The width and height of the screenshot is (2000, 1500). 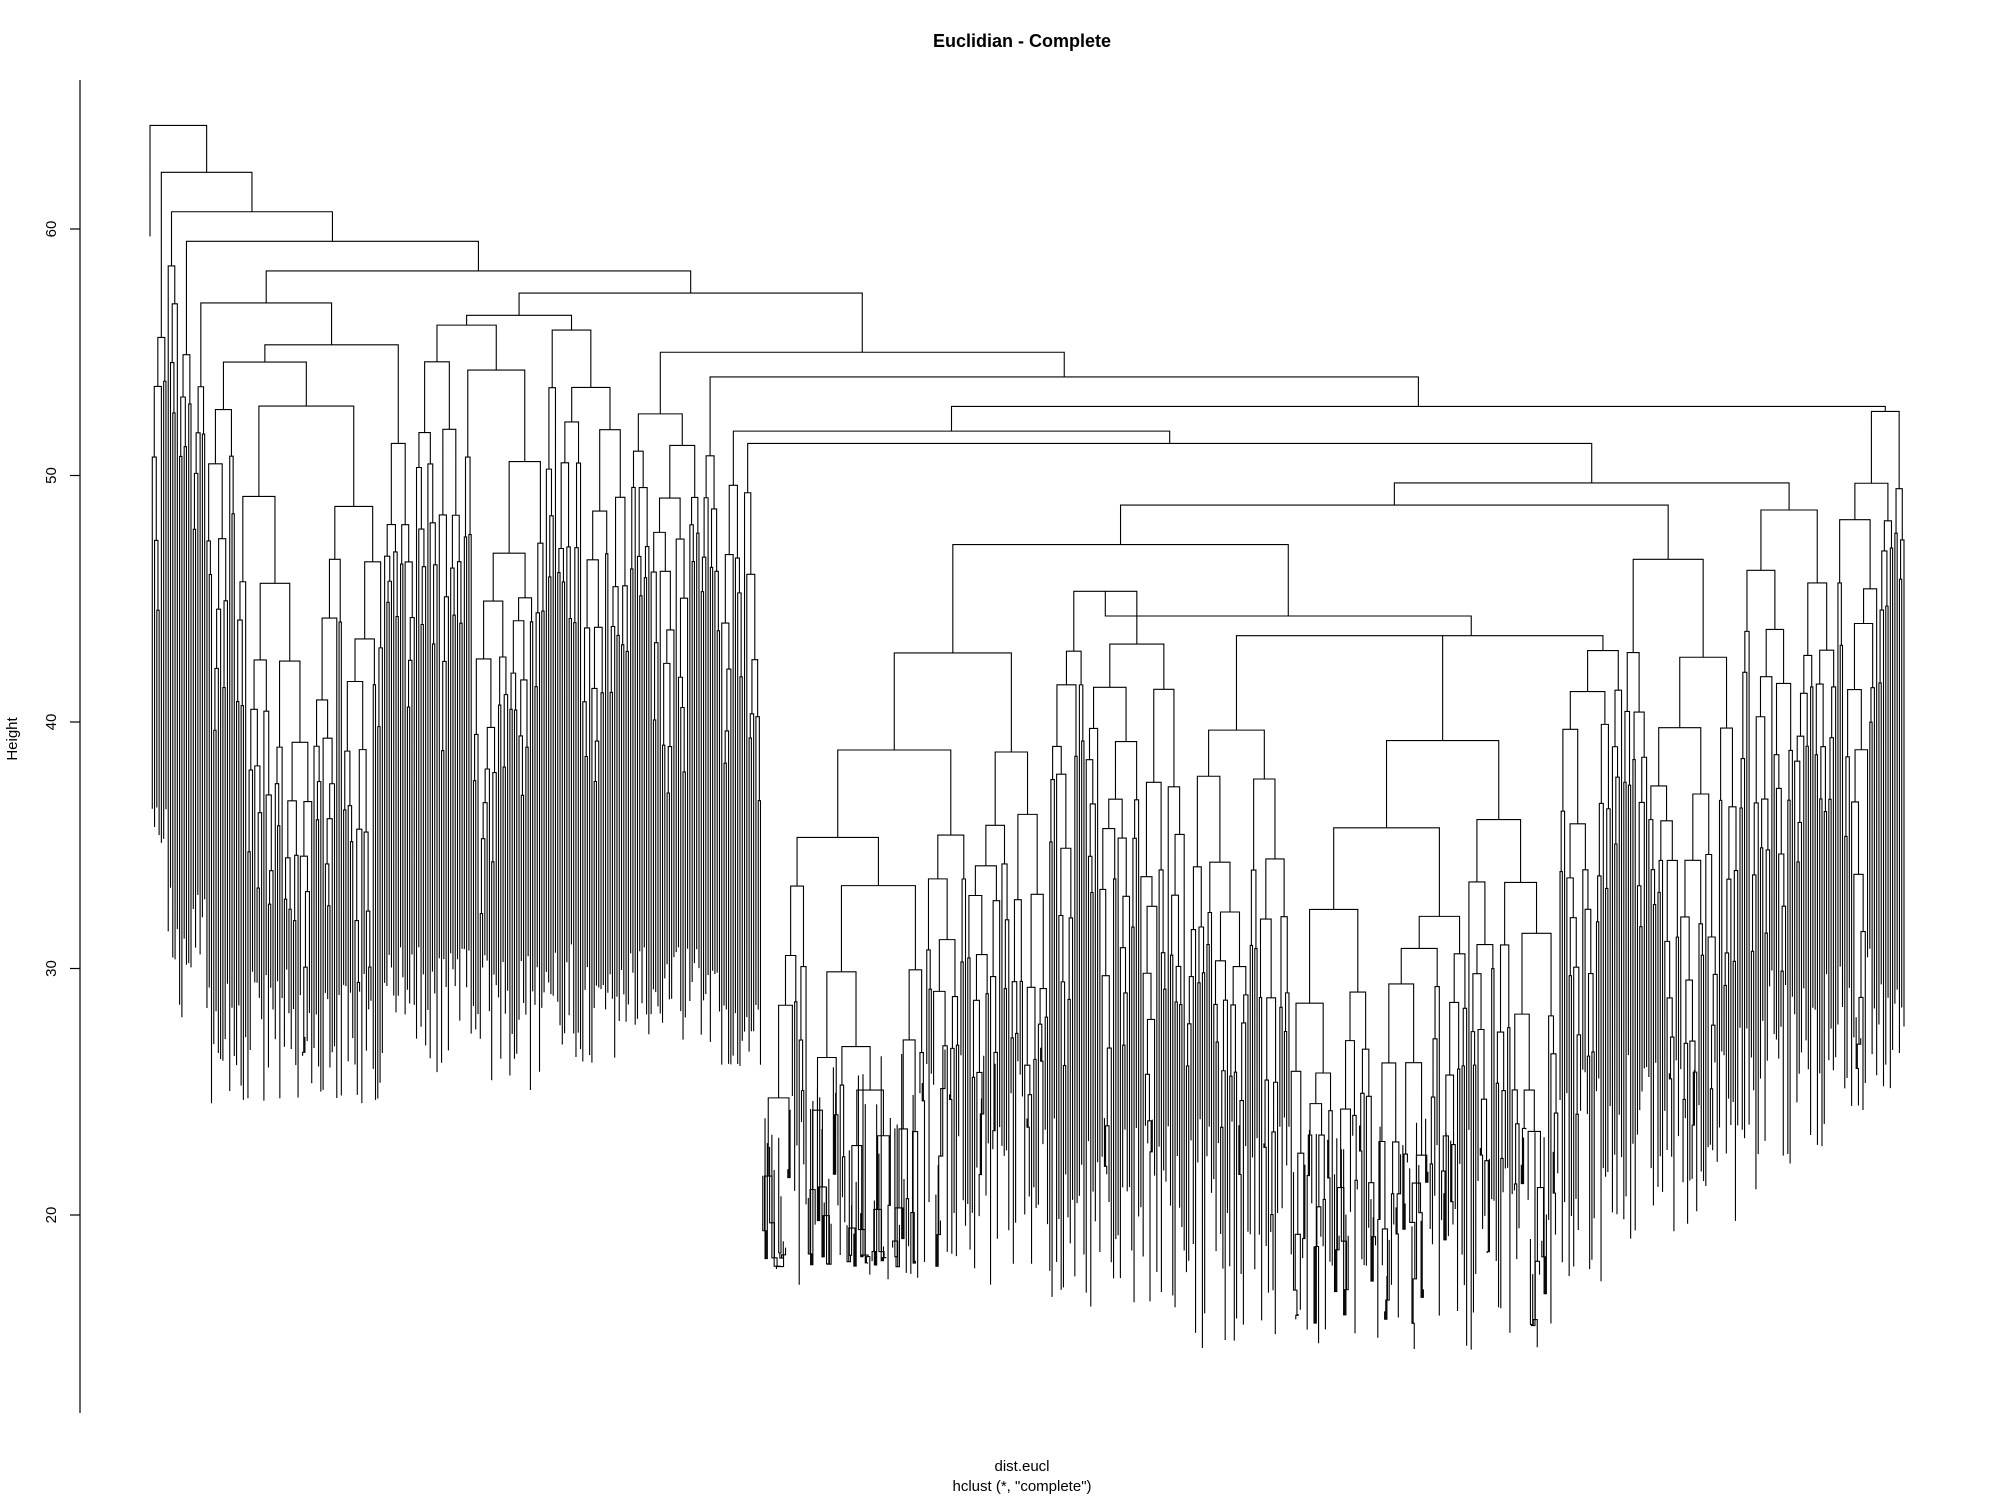 I want to click on y-axis: 20 30 40 50 60, so click(x=62, y=746).